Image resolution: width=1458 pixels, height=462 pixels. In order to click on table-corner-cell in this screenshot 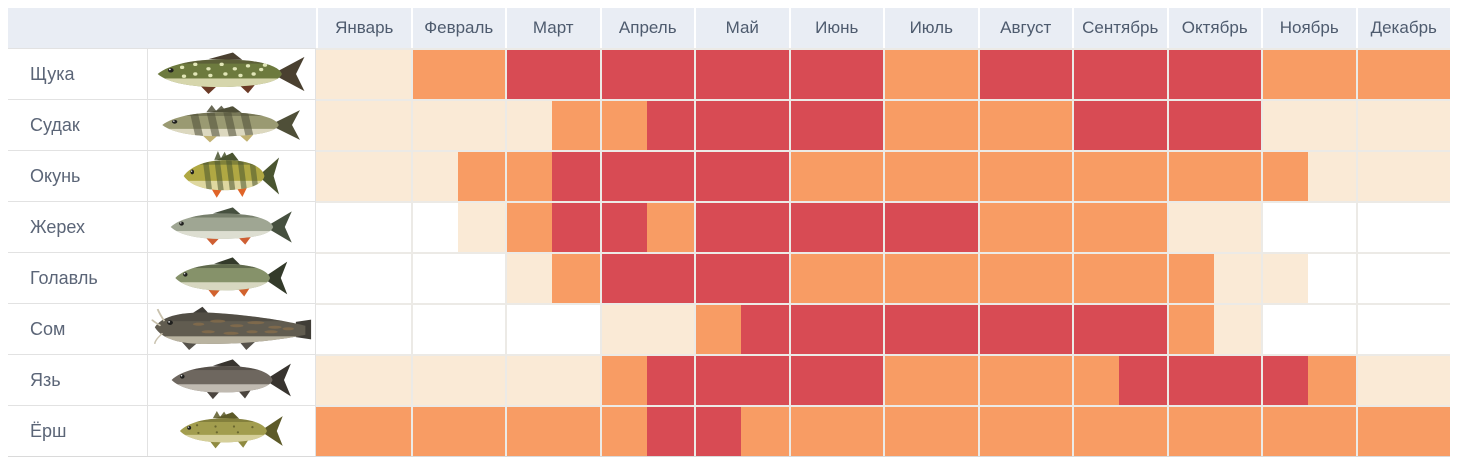, I will do `click(162, 28)`.